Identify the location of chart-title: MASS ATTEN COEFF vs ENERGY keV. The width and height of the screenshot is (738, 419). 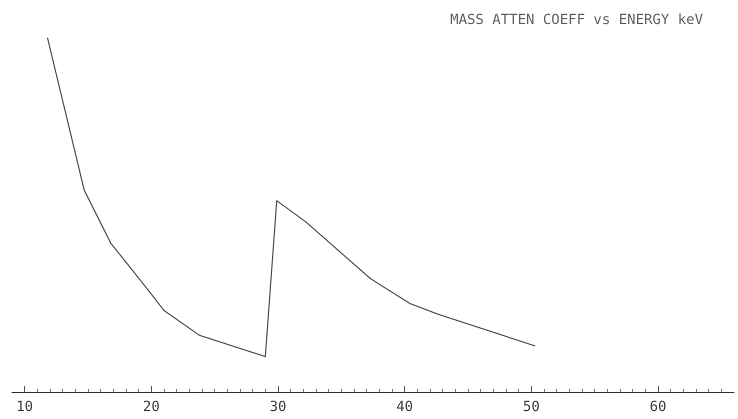
(577, 20).